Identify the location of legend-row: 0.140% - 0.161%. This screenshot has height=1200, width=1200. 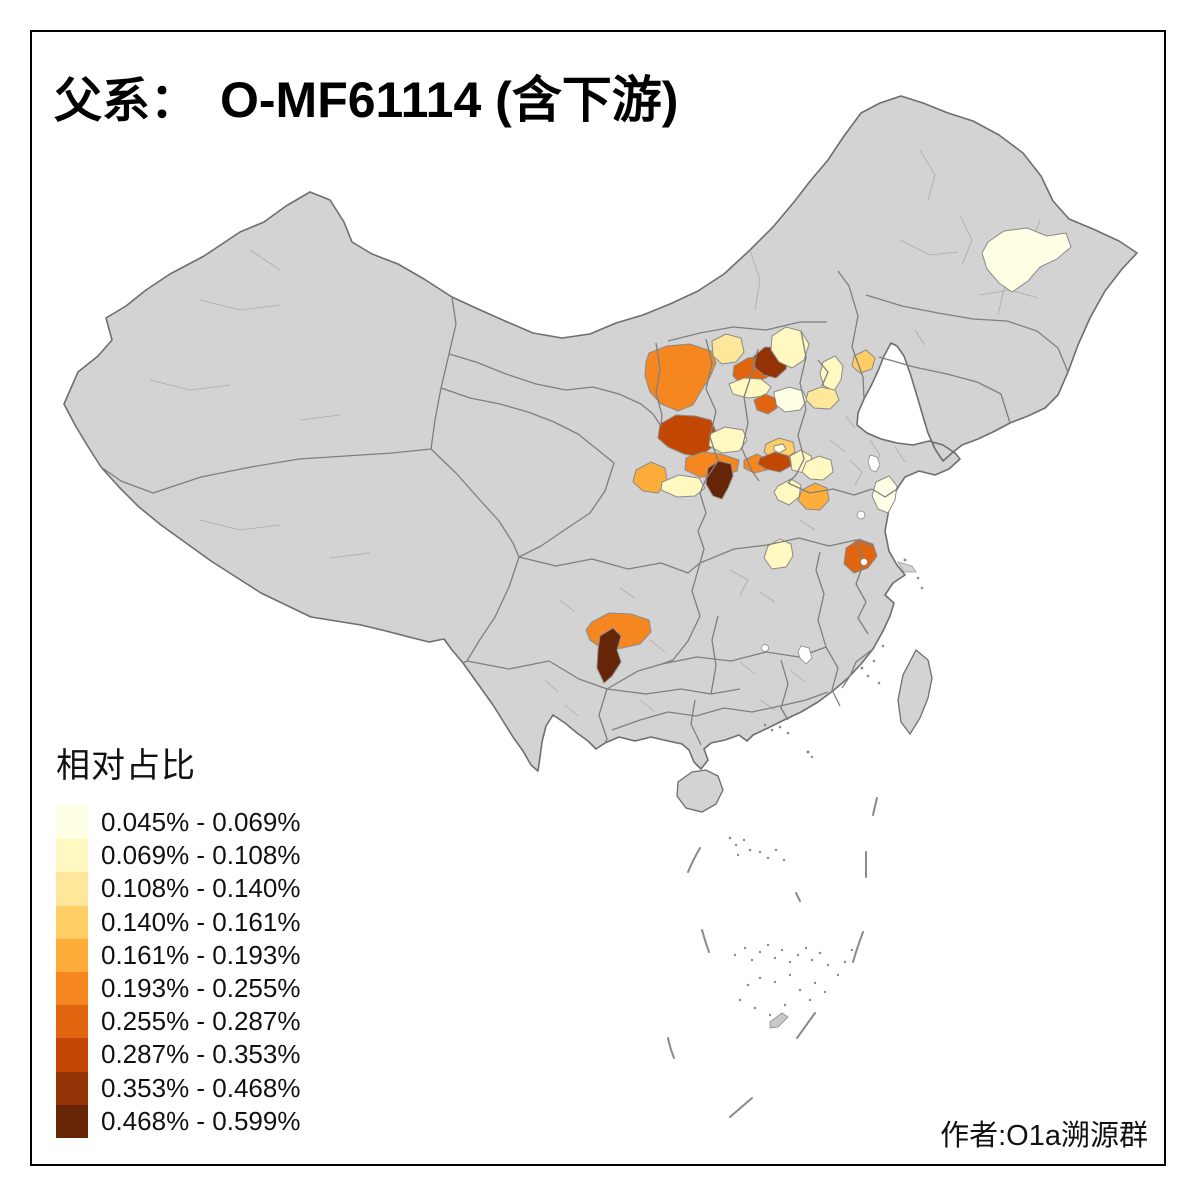
(178, 922).